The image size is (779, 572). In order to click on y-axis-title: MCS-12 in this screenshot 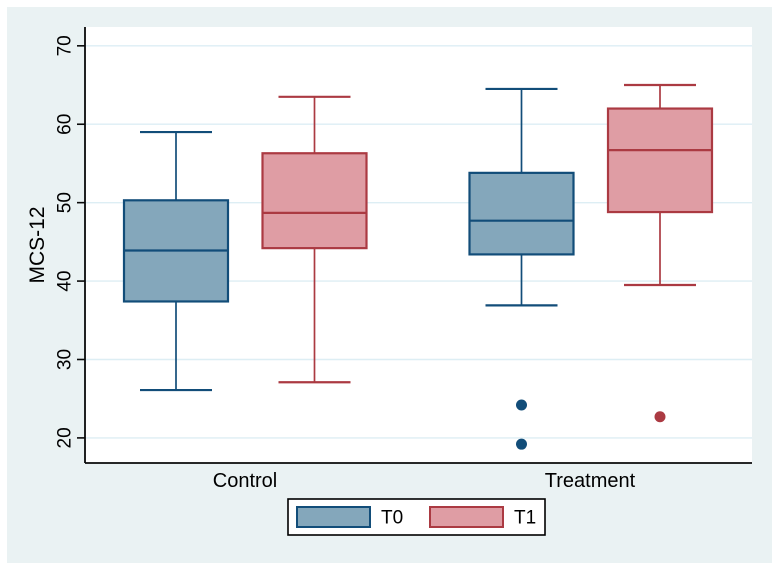, I will do `click(37, 244)`.